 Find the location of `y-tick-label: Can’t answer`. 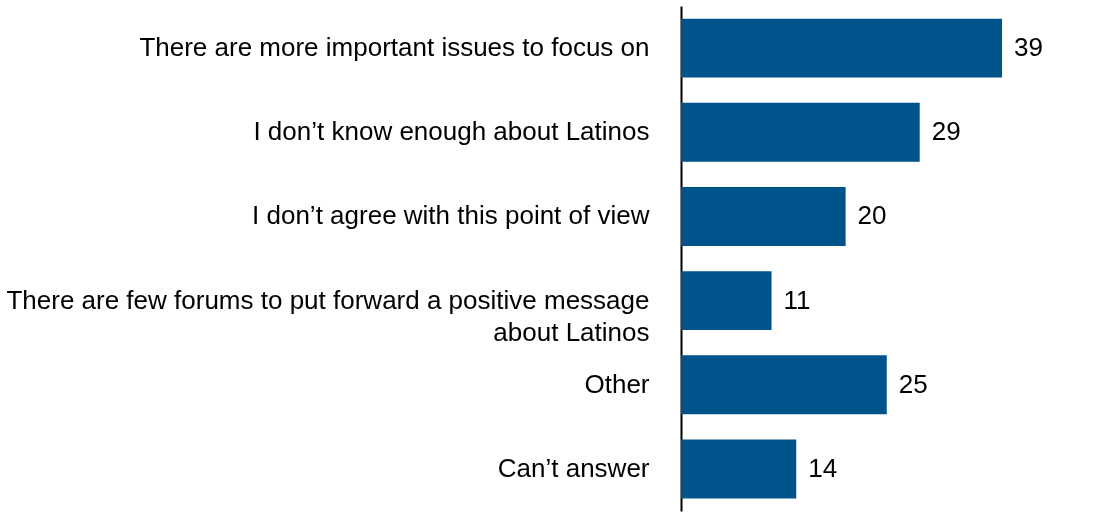

y-tick-label: Can’t answer is located at coordinates (573, 467).